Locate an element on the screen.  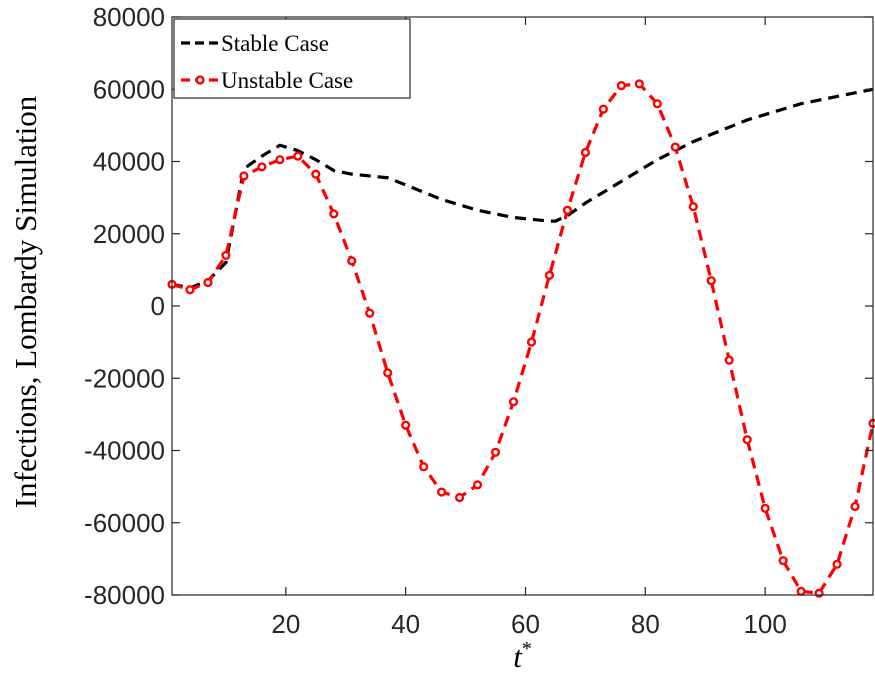
legend-marker is located at coordinates (200, 80).